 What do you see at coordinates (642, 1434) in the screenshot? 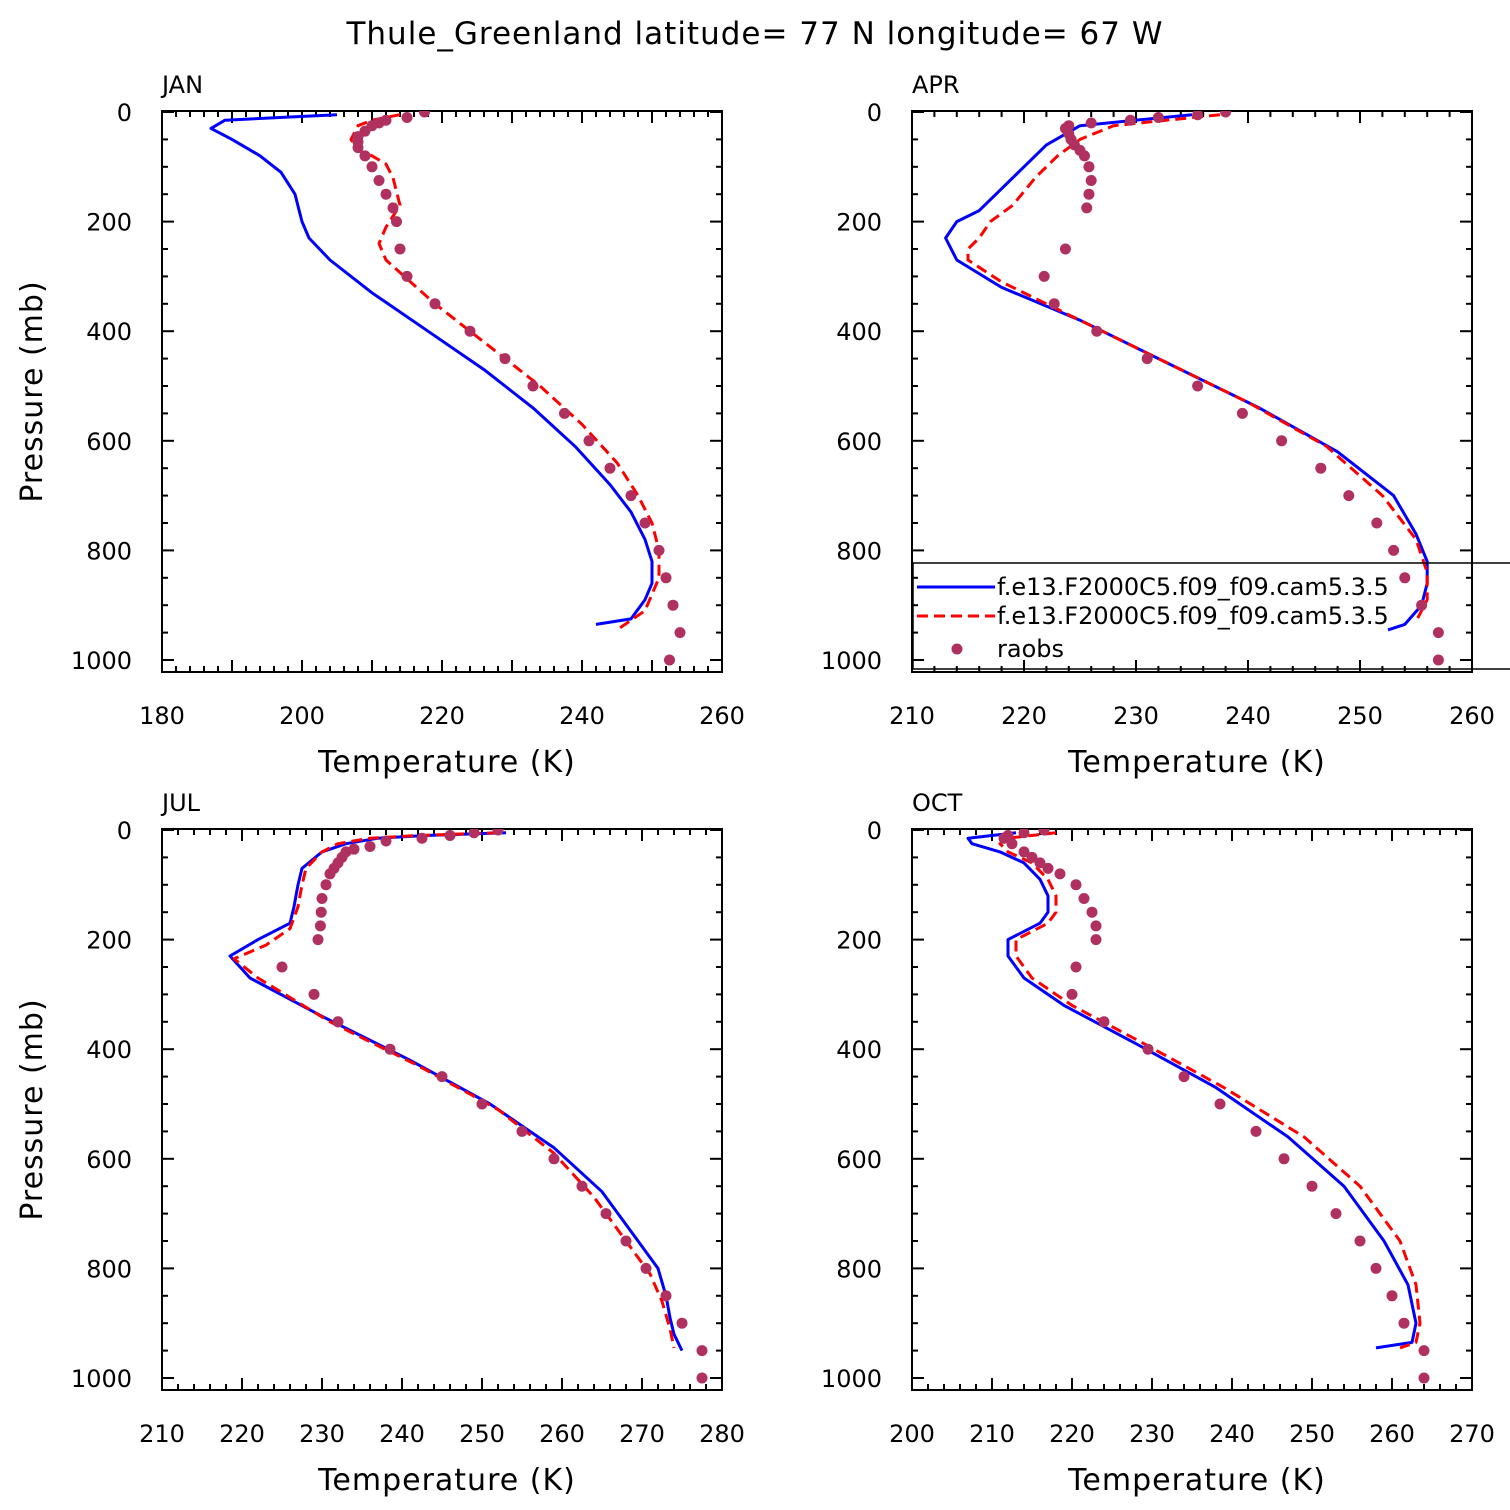
I see `x-tick-label: 270` at bounding box center [642, 1434].